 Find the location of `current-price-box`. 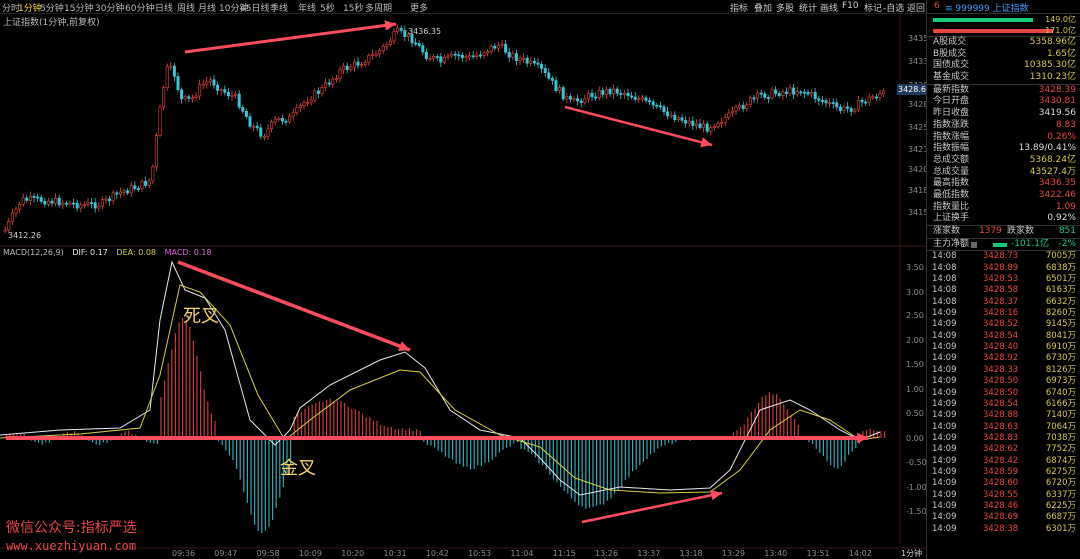

current-price-box is located at coordinates (911, 89).